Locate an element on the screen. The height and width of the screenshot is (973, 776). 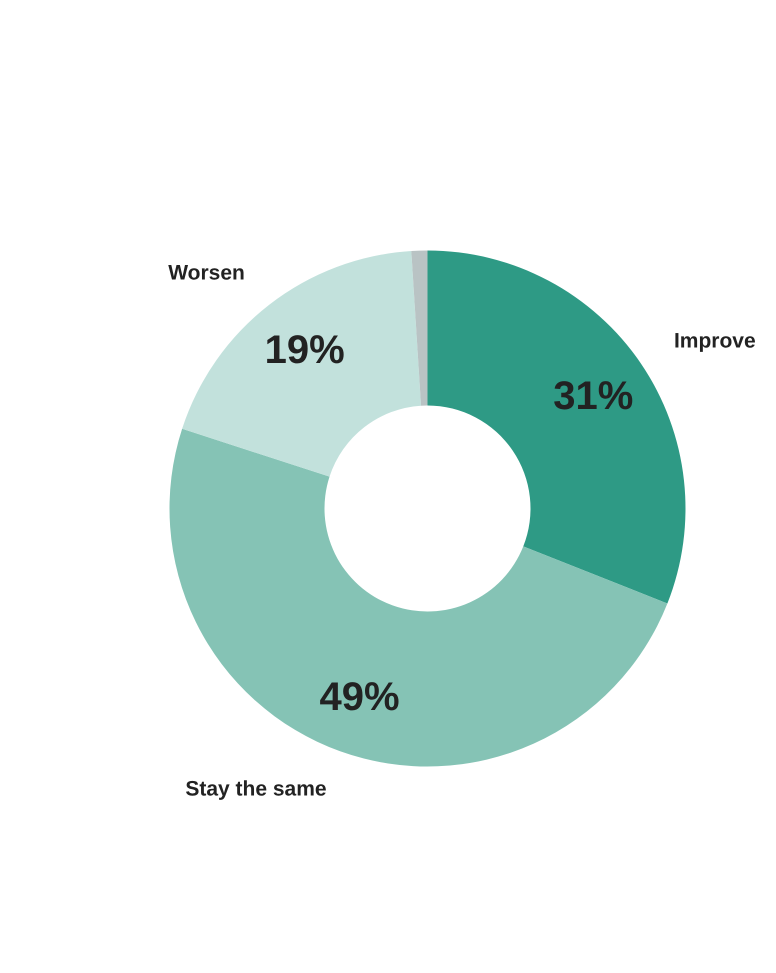
slice-label: Worsen is located at coordinates (206, 273).